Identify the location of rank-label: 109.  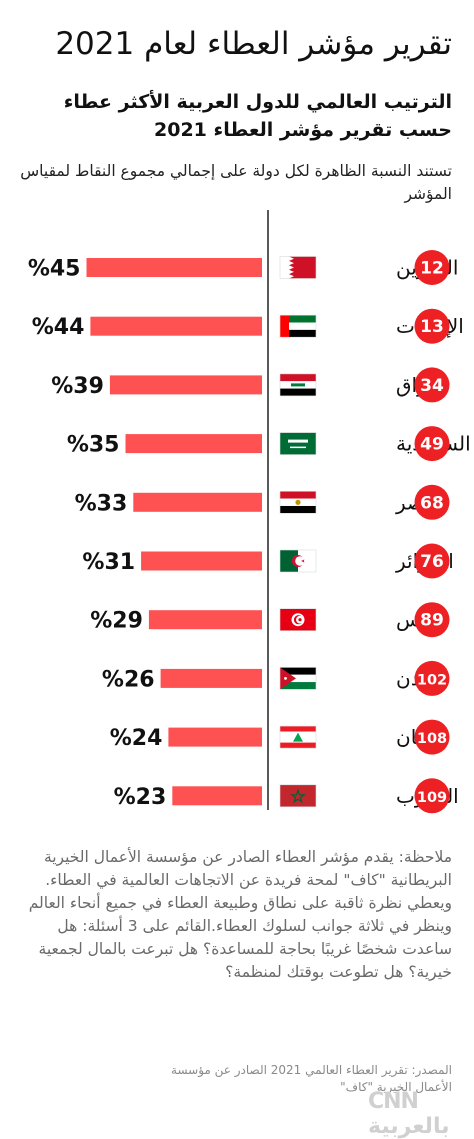
(432, 798).